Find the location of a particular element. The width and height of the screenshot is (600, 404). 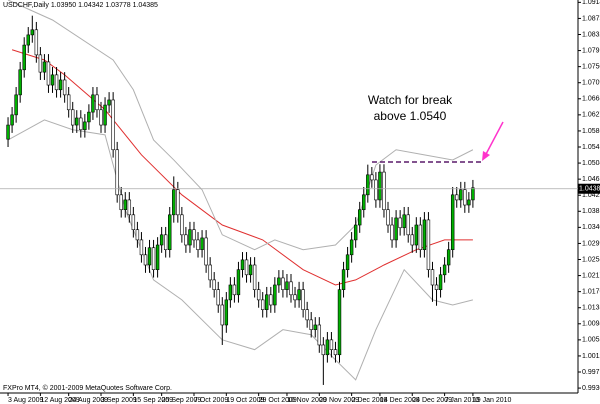

y-tick-label: 1.02170 is located at coordinates (591, 275).